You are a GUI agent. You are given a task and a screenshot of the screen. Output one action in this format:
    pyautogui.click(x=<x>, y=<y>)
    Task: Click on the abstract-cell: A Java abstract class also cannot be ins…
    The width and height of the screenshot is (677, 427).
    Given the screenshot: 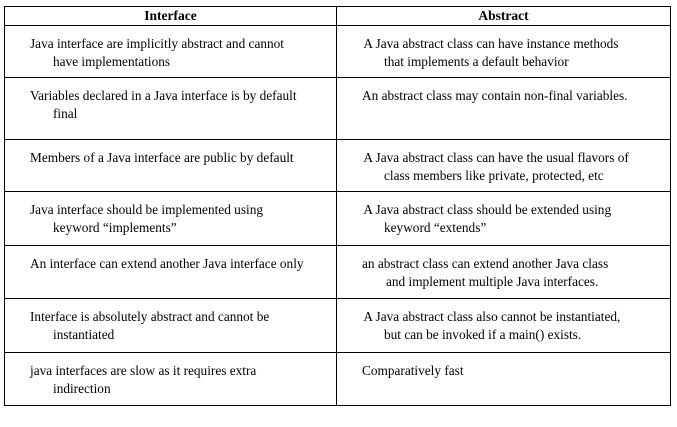 What is the action you would take?
    pyautogui.click(x=503, y=325)
    